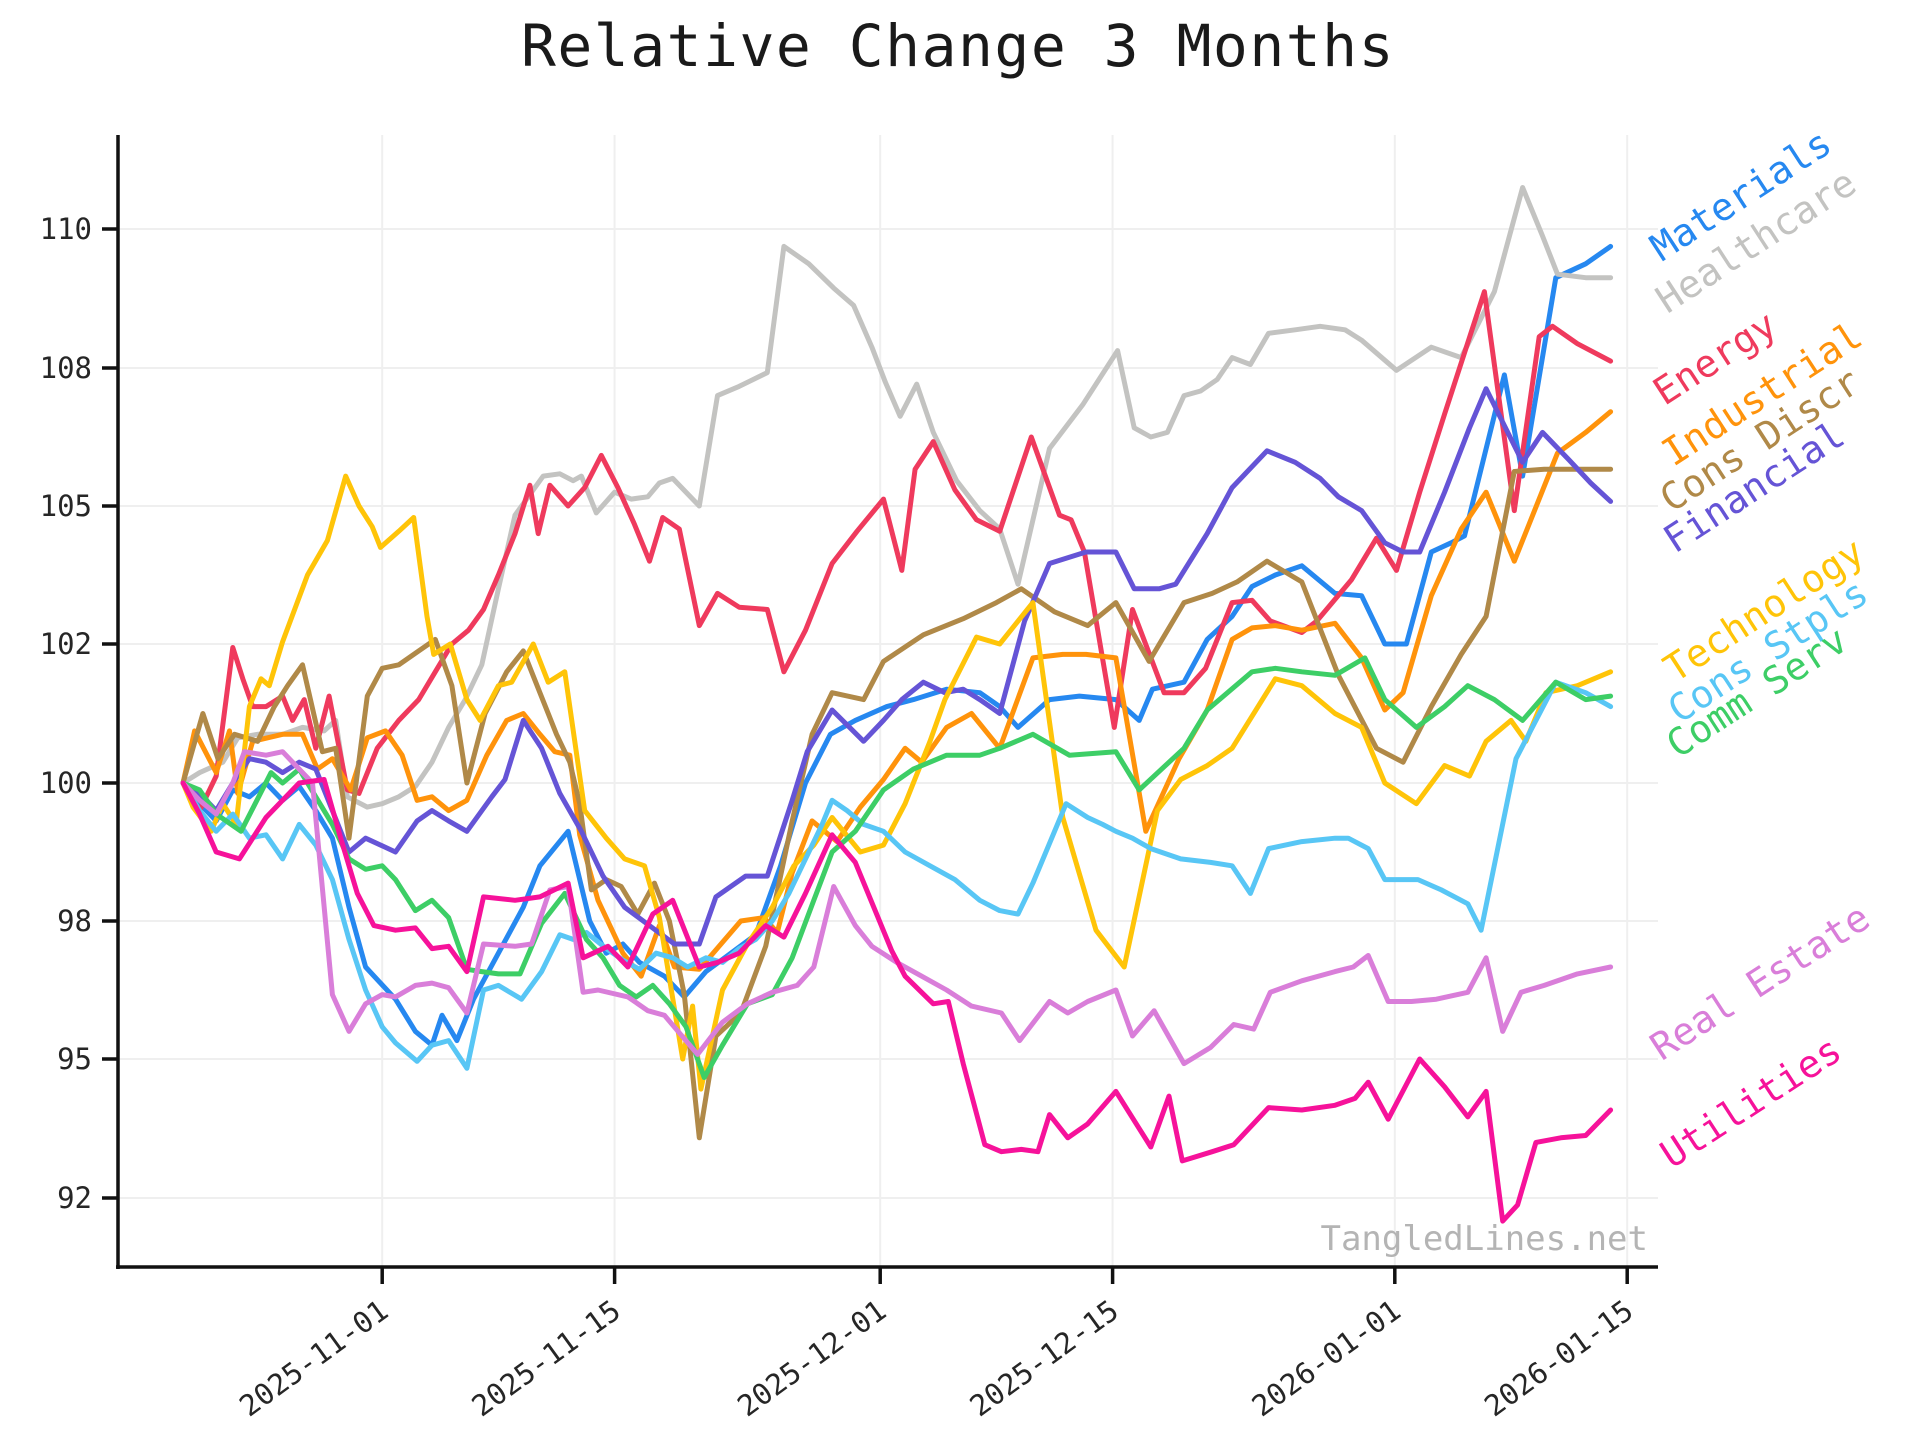 The width and height of the screenshot is (1920, 1440). Describe the element at coordinates (74, 1198) in the screenshot. I see `y-tick-label: 92` at that location.